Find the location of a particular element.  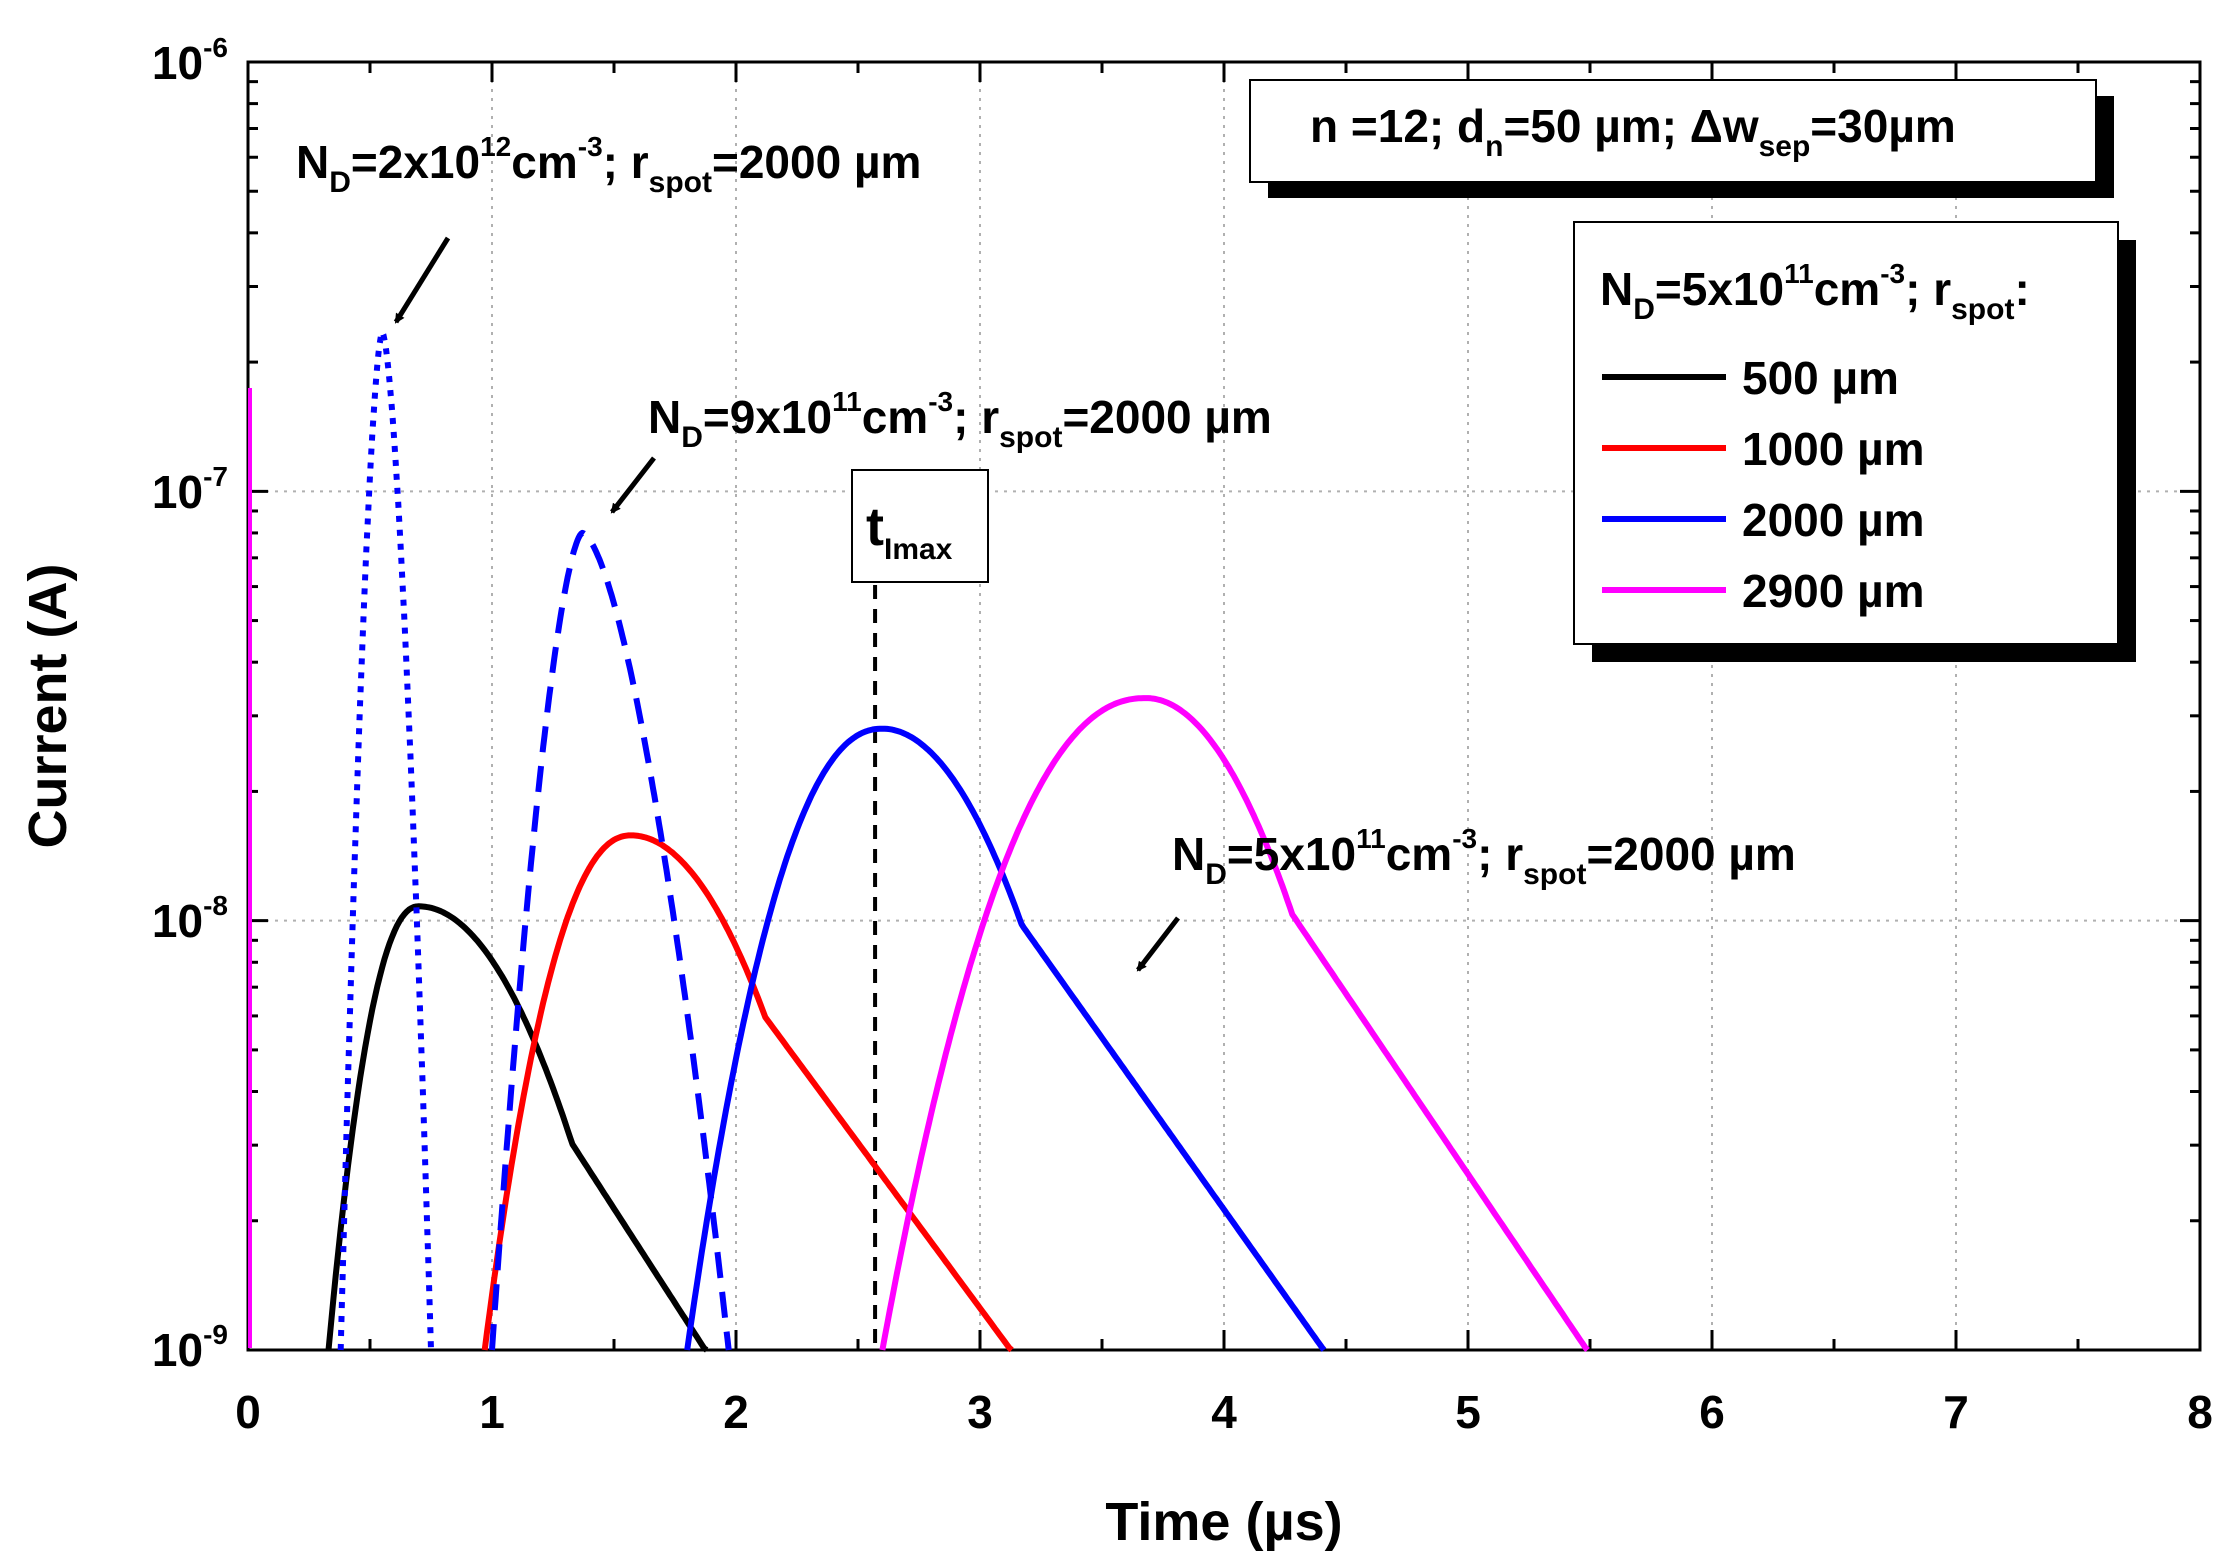

x-axis-label: Time (µs) is located at coordinates (1223, 1522).